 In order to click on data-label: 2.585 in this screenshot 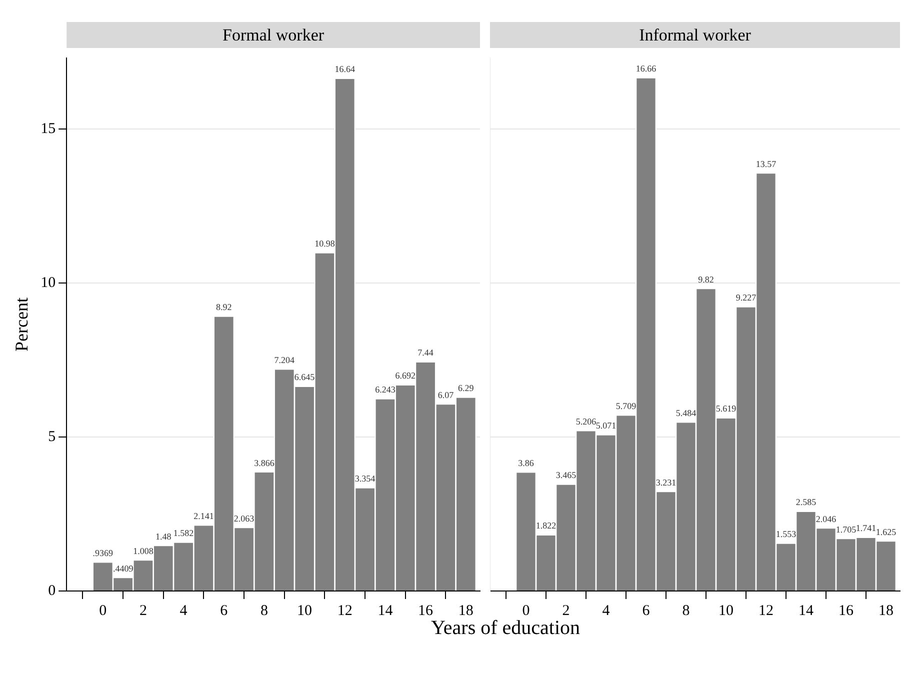, I will do `click(806, 502)`.